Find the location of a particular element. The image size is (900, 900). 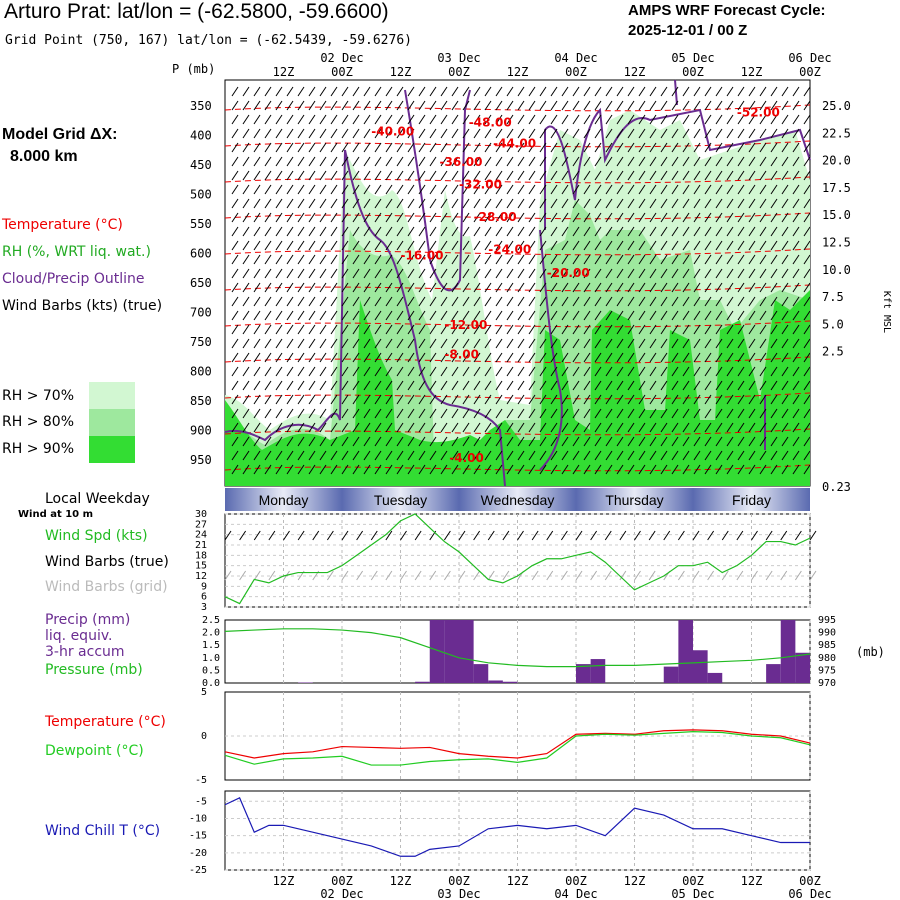

weekday-bar: Monday Tuesday Wednesday Thursday Friday is located at coordinates (517, 499).